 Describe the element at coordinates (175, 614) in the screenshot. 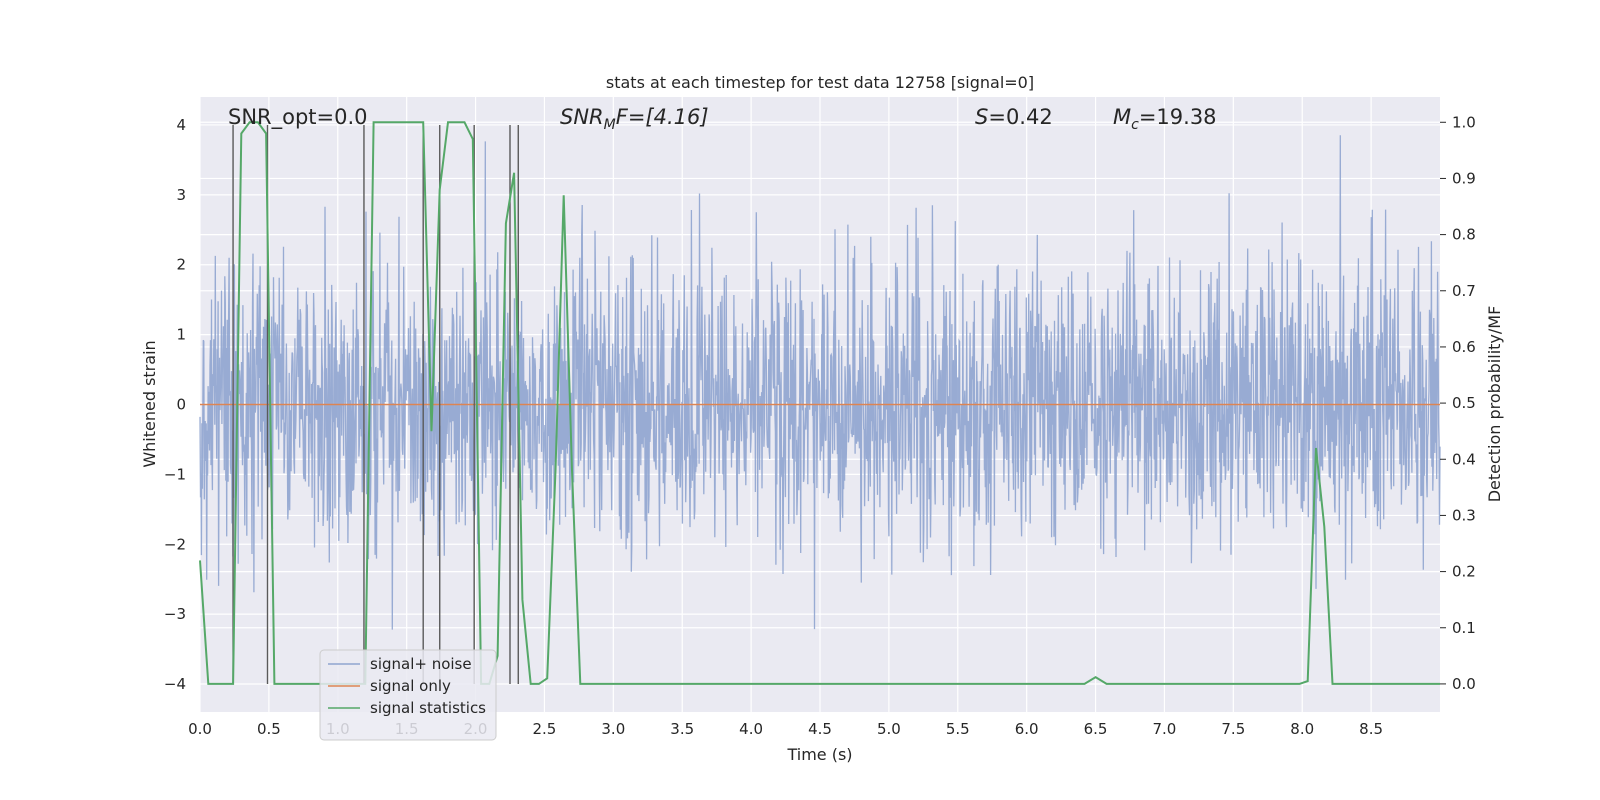

I see `y-tick-label: −3` at that location.